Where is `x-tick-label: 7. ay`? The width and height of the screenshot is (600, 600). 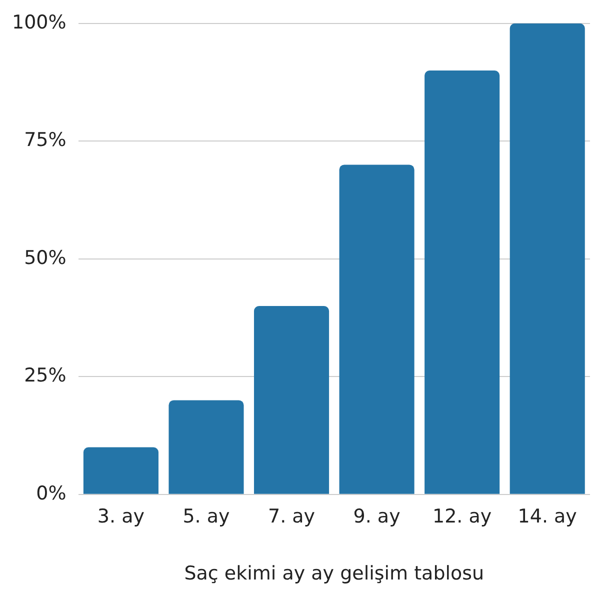
x-tick-label: 7. ay is located at coordinates (292, 517).